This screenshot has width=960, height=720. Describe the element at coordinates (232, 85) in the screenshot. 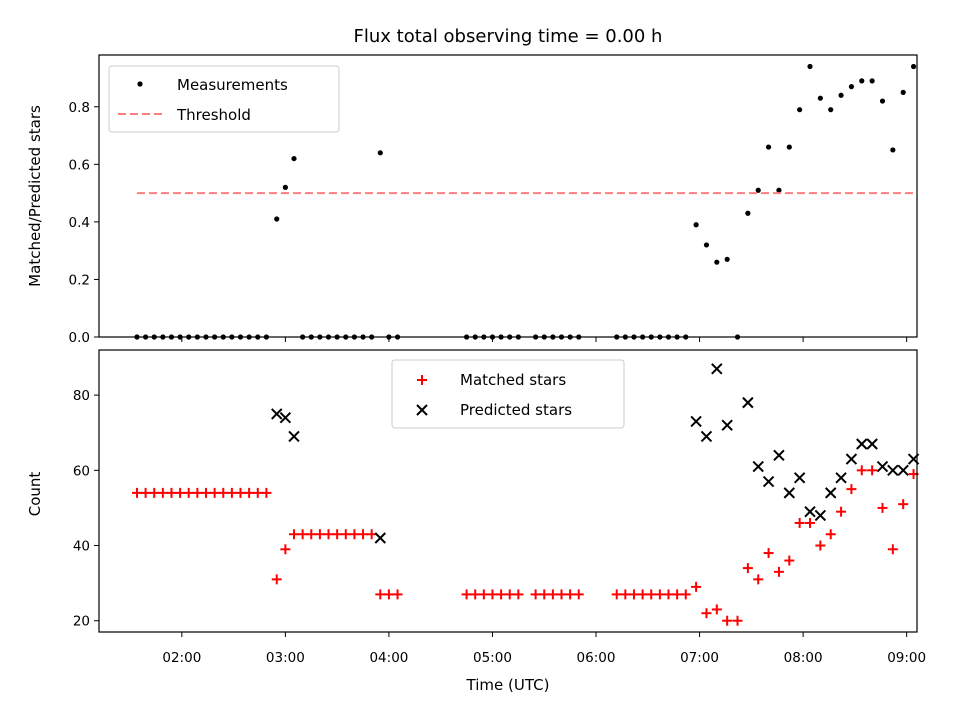

I see `measurements-legend-label: Measurements` at that location.